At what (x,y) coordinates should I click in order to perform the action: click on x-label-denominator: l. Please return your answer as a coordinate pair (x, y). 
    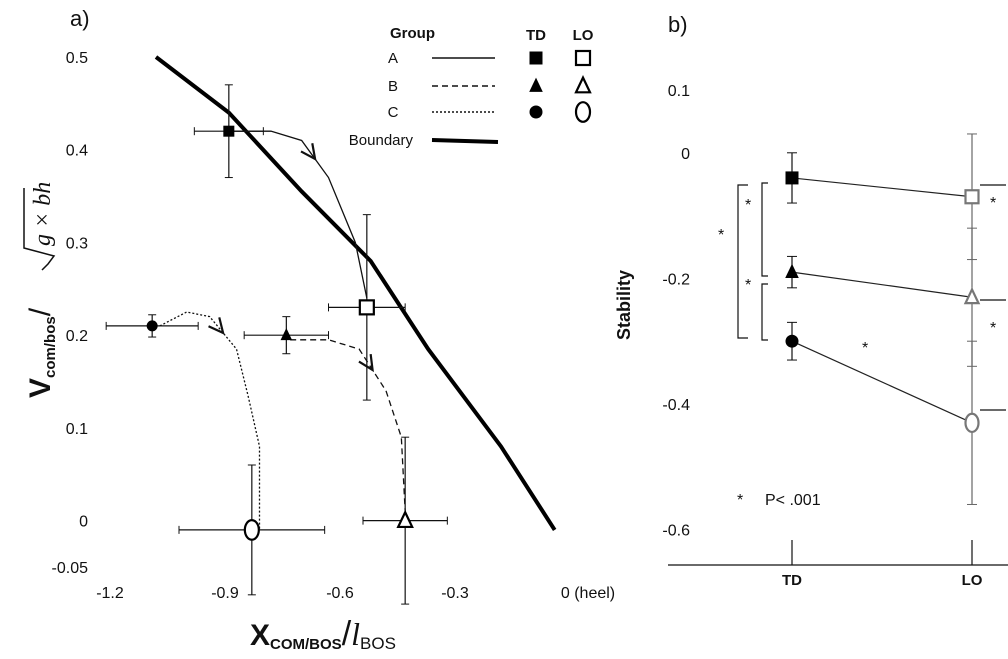
    Looking at the image, I should click on (355, 634).